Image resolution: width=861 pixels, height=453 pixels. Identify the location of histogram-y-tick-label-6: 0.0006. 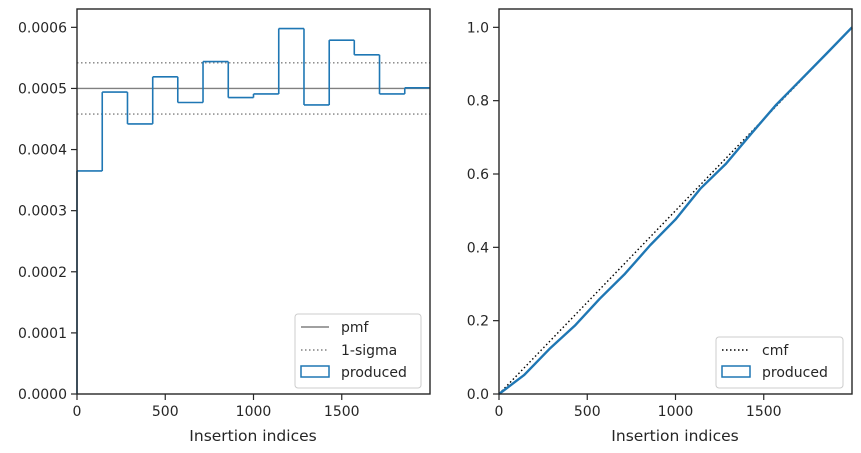
(42, 28).